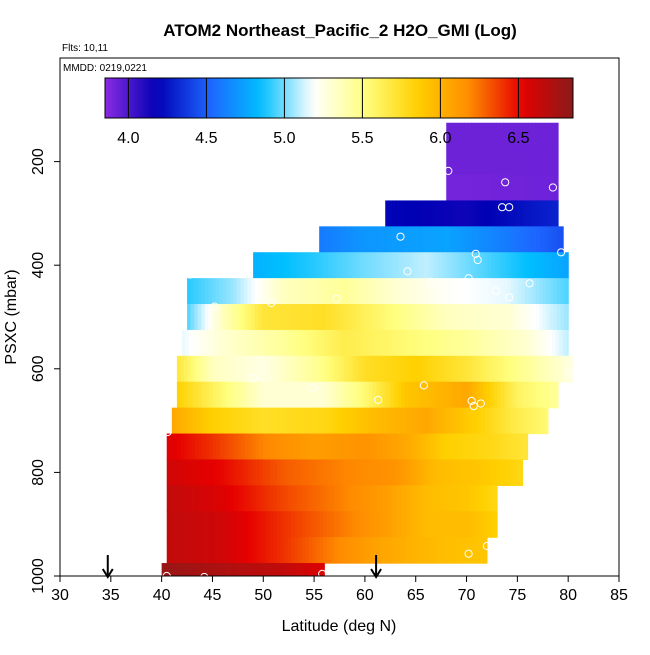 The width and height of the screenshot is (650, 655). I want to click on x-tick-label: 75, so click(517, 595).